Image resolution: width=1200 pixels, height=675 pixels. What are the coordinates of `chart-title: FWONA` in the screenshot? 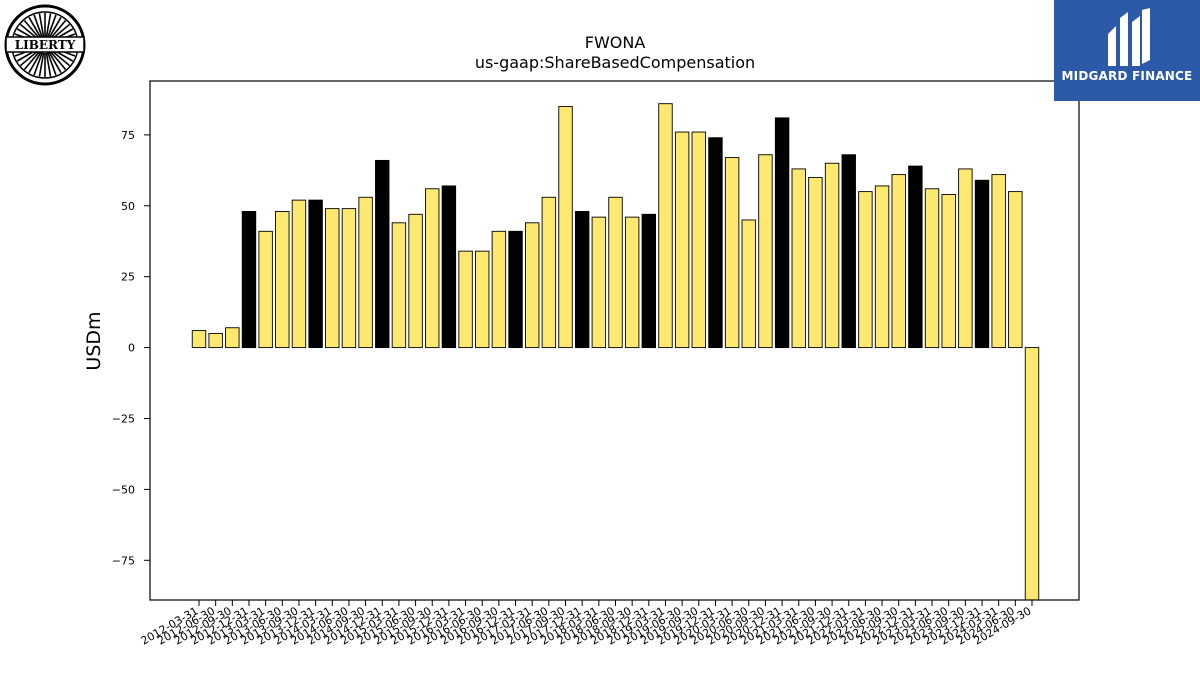 It's located at (615, 42).